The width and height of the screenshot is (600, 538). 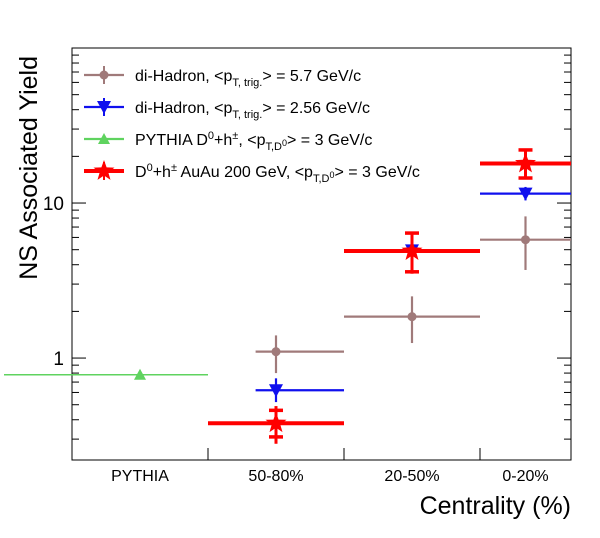 I want to click on legend-text-part: PYTHIA D, so click(x=171, y=140).